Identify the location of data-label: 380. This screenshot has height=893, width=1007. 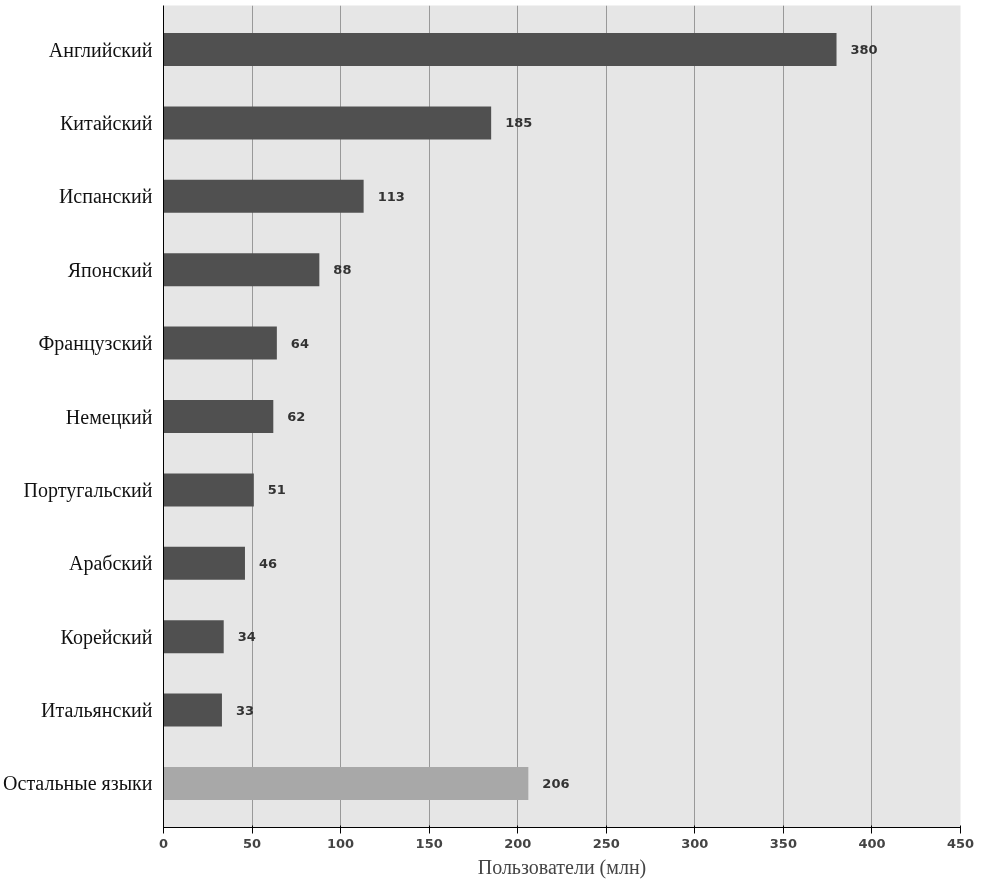
(864, 50).